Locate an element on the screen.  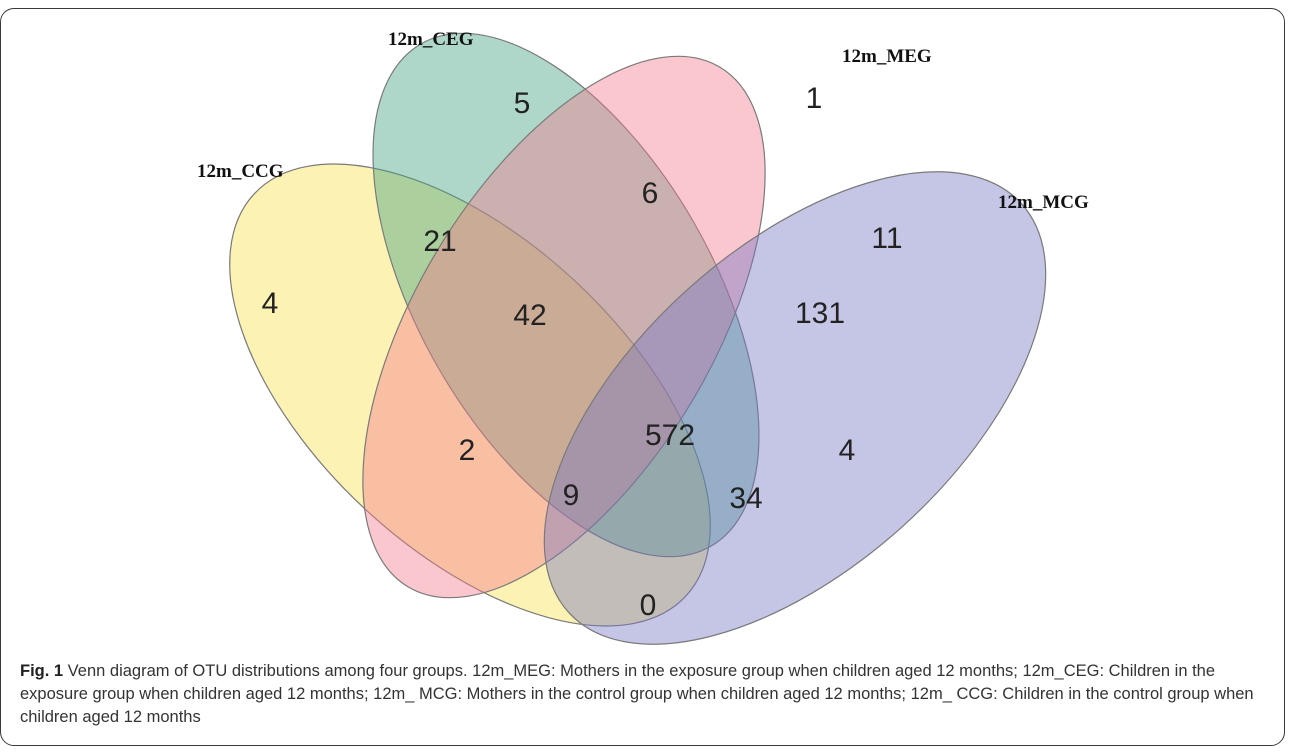
count-meg-mcg: 11 is located at coordinates (886, 238).